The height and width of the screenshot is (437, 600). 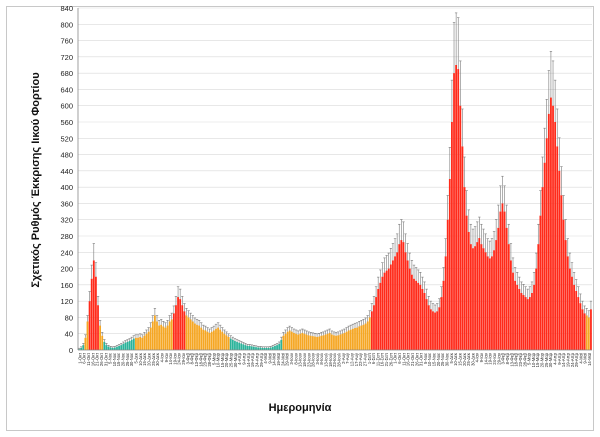 I want to click on x-tick-label: 10-Μαρ, so click(x=533, y=359).